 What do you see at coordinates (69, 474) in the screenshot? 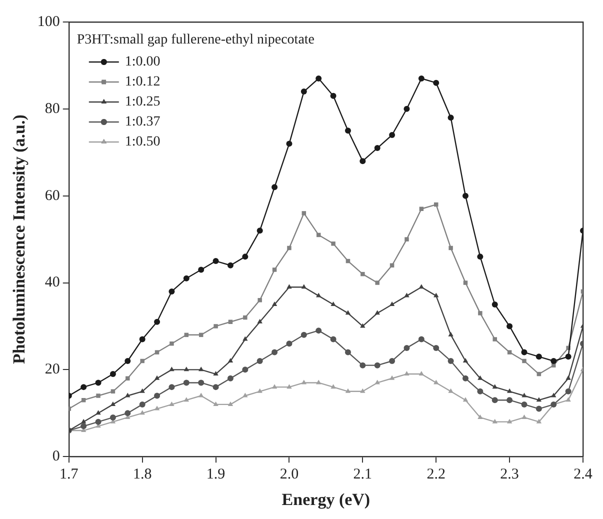
I see `x-tick-label: 1.7` at bounding box center [69, 474].